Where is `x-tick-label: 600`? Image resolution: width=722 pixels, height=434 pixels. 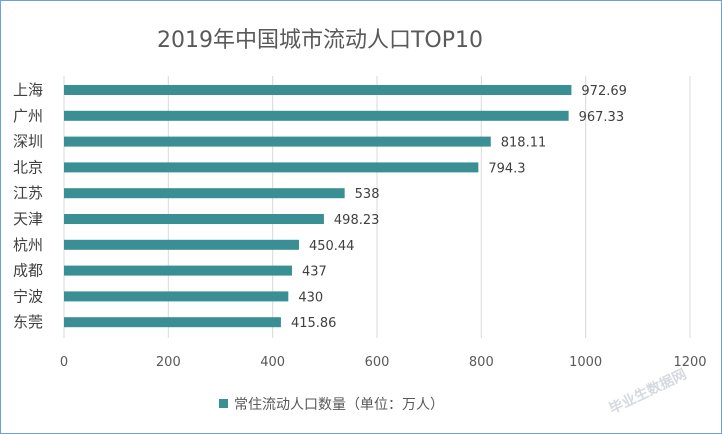
x-tick-label: 600 is located at coordinates (377, 362).